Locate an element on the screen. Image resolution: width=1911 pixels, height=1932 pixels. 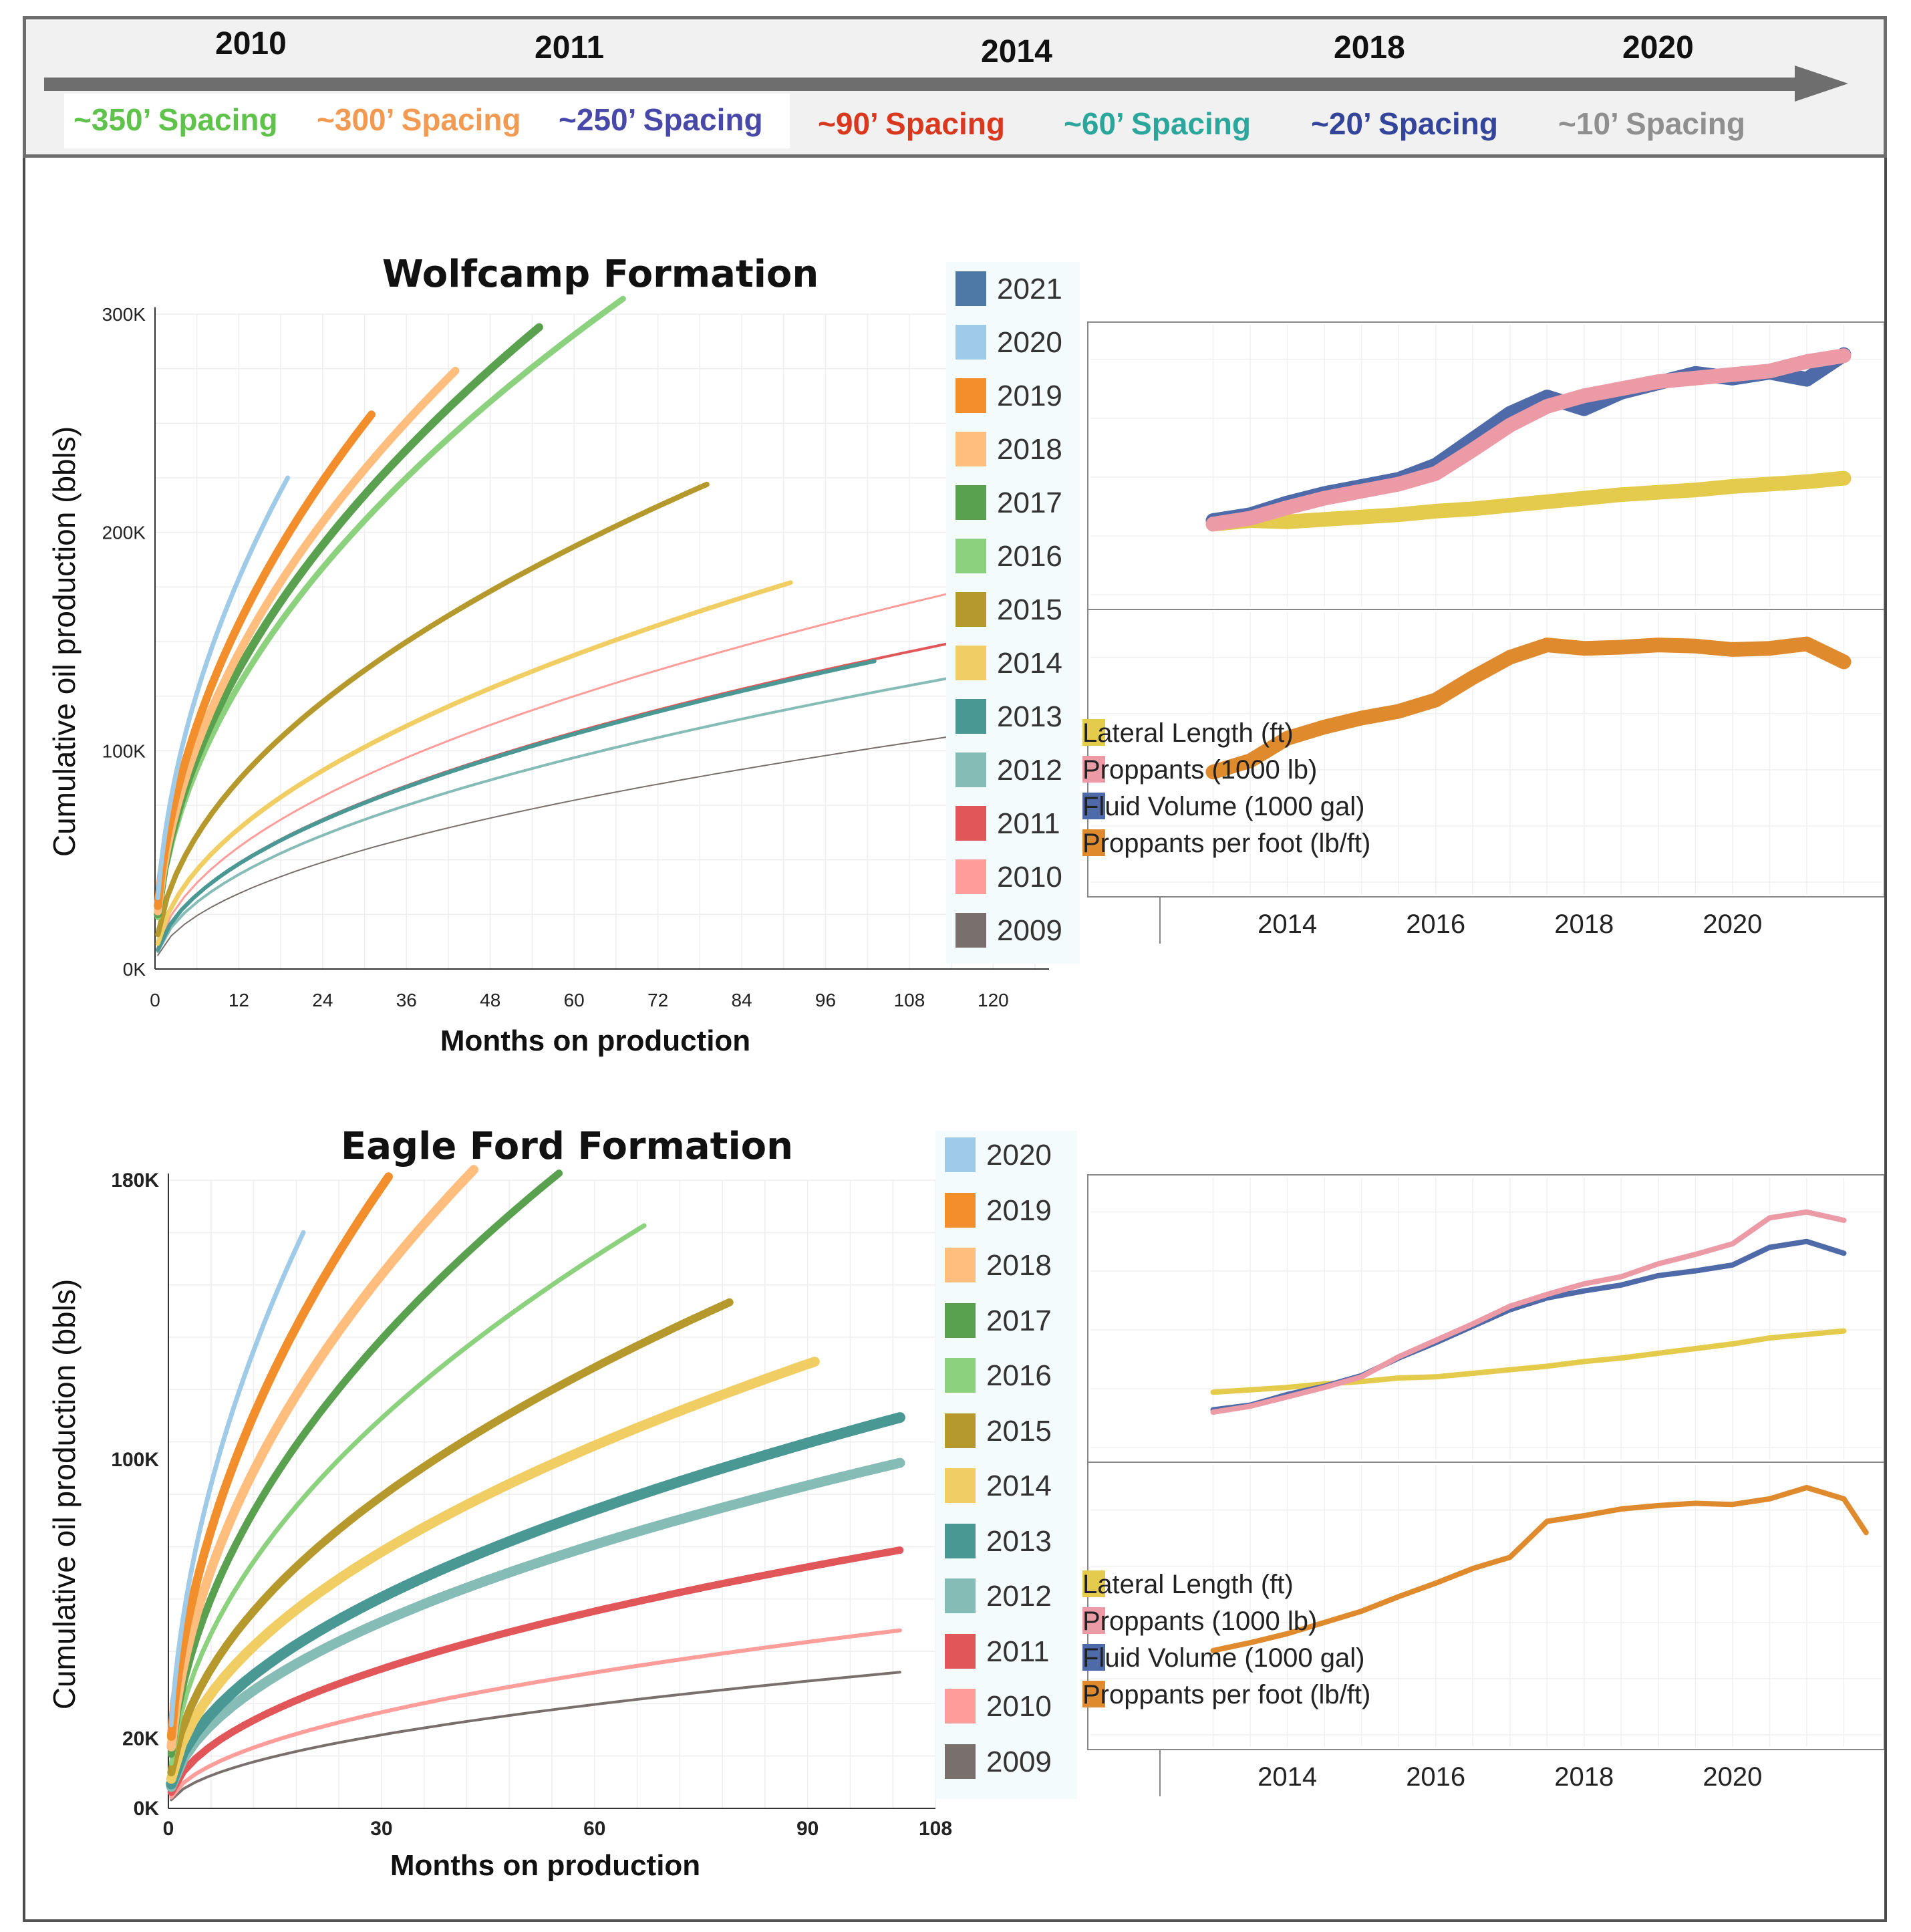
legend-label: 2012 is located at coordinates (1019, 1596).